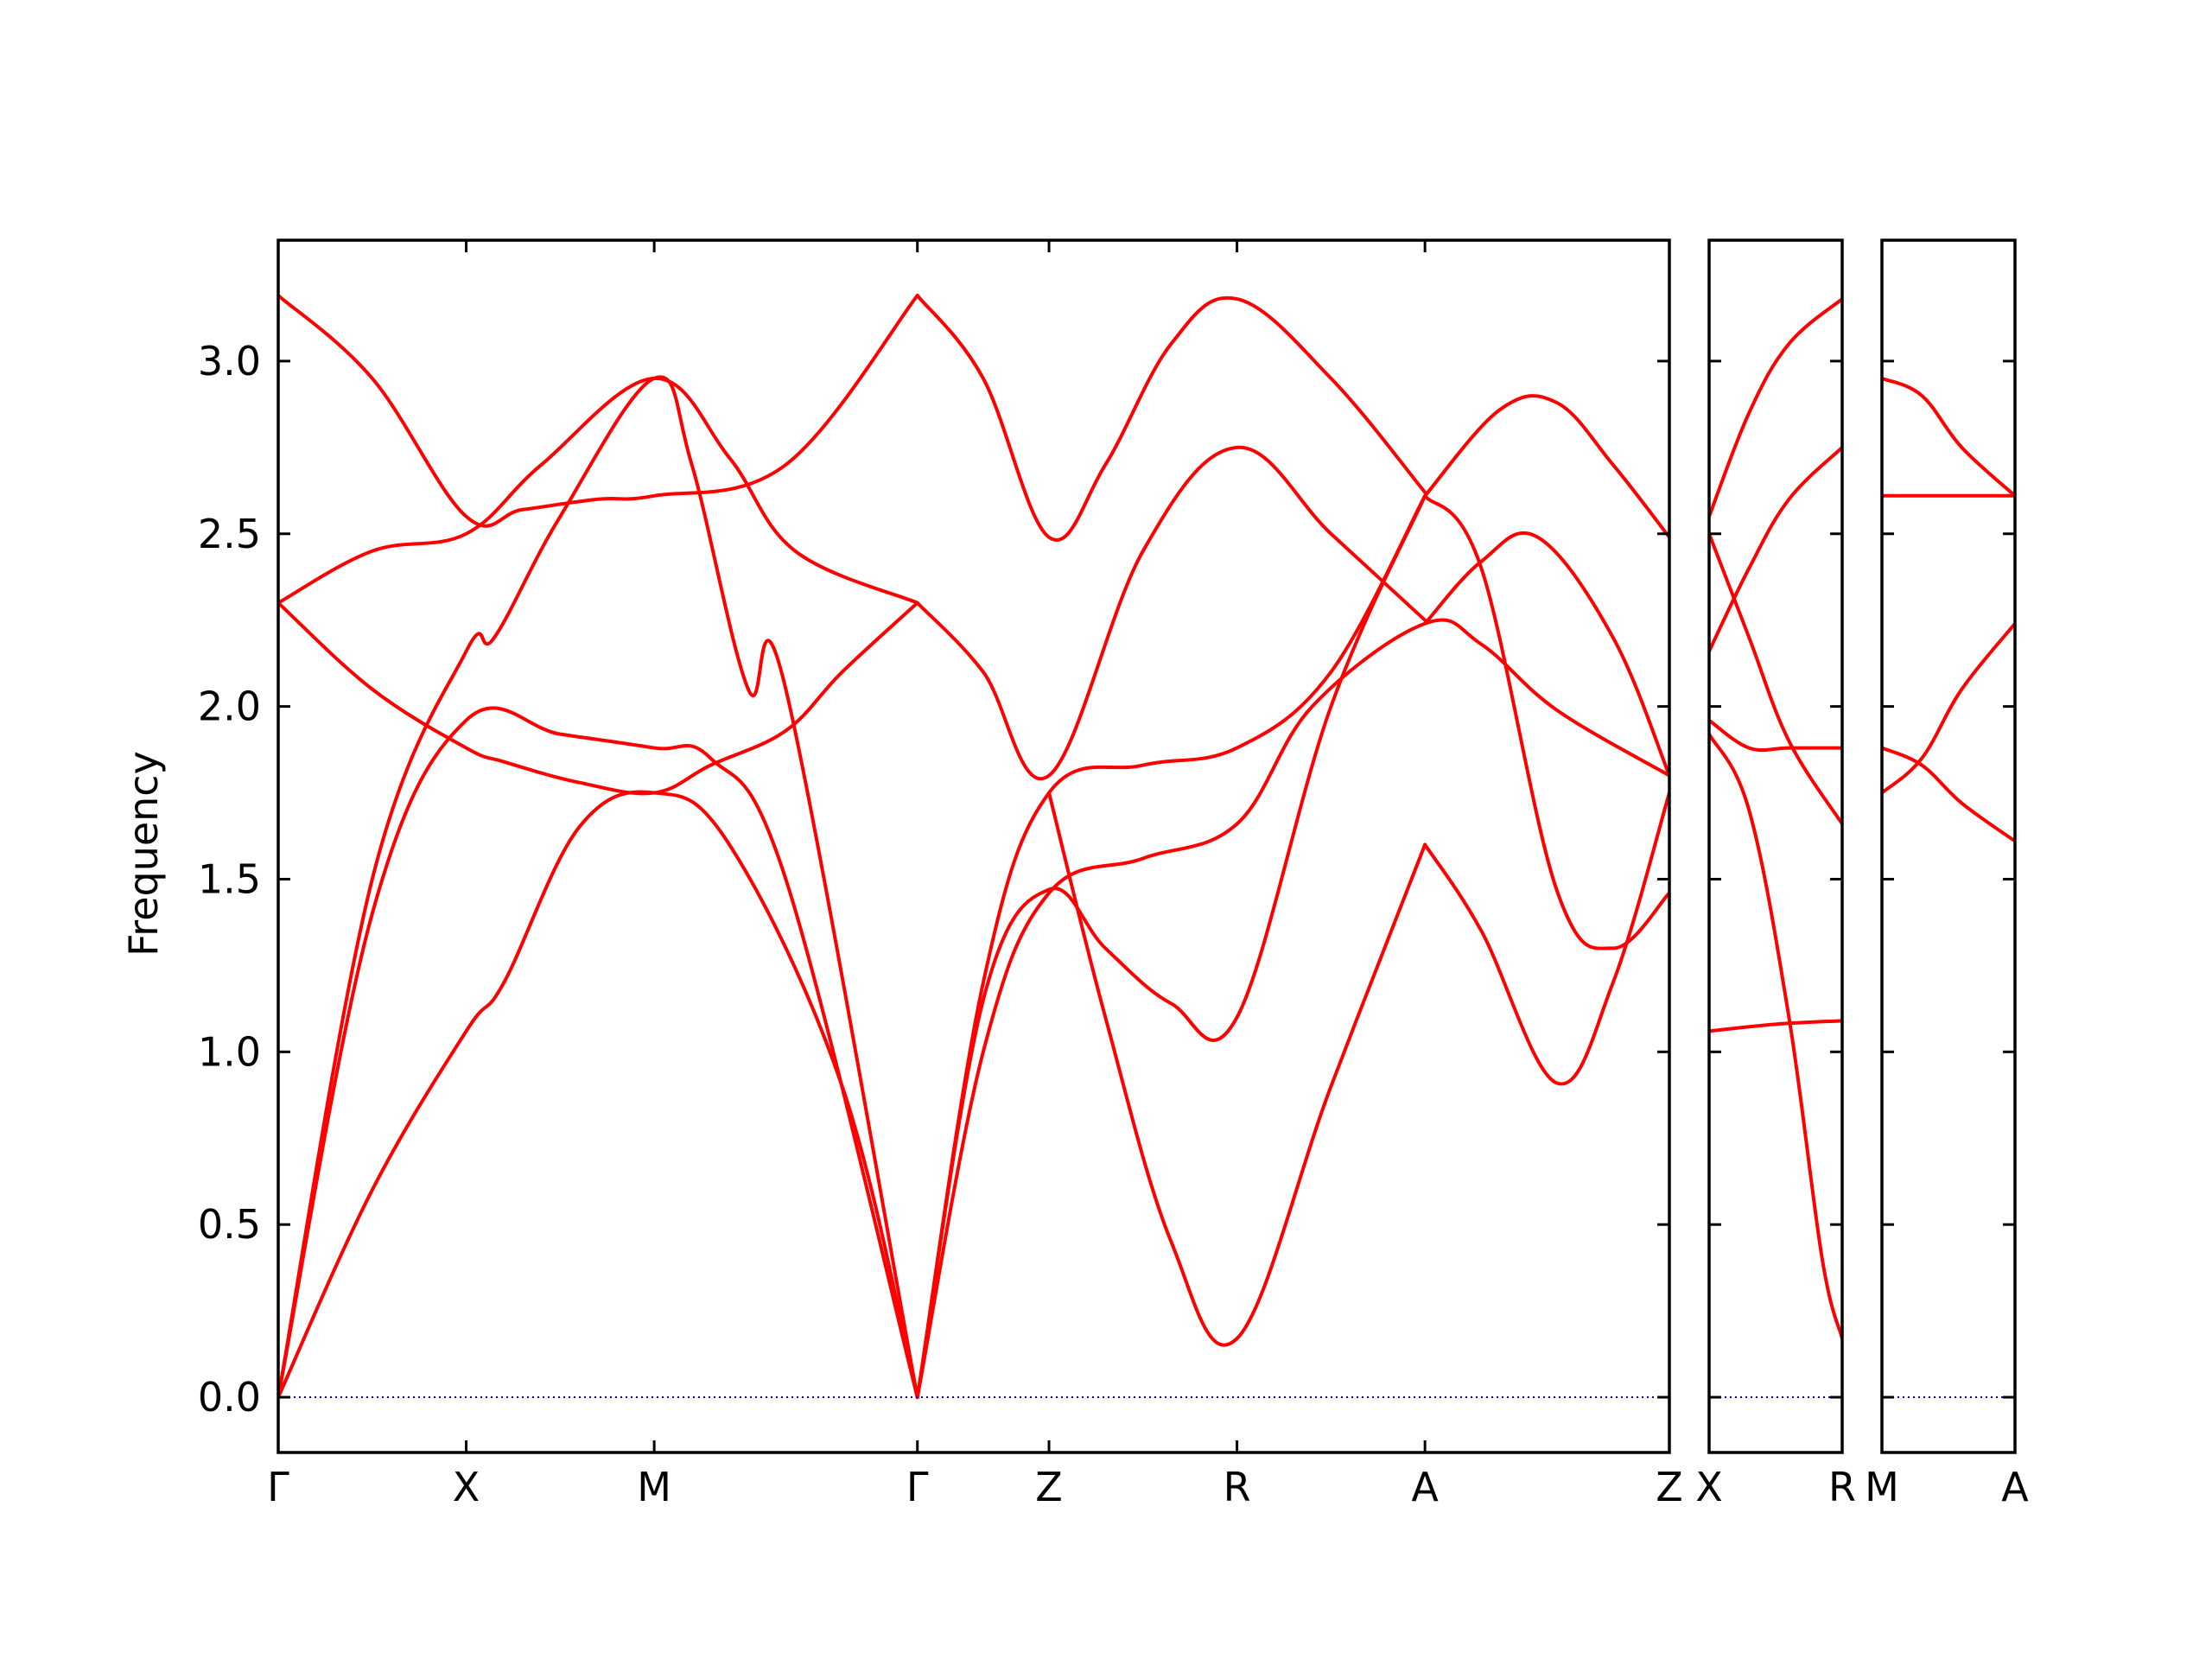 The width and height of the screenshot is (2212, 1659). Describe the element at coordinates (230, 1051) in the screenshot. I see `y-tick-label: 1.0` at that location.